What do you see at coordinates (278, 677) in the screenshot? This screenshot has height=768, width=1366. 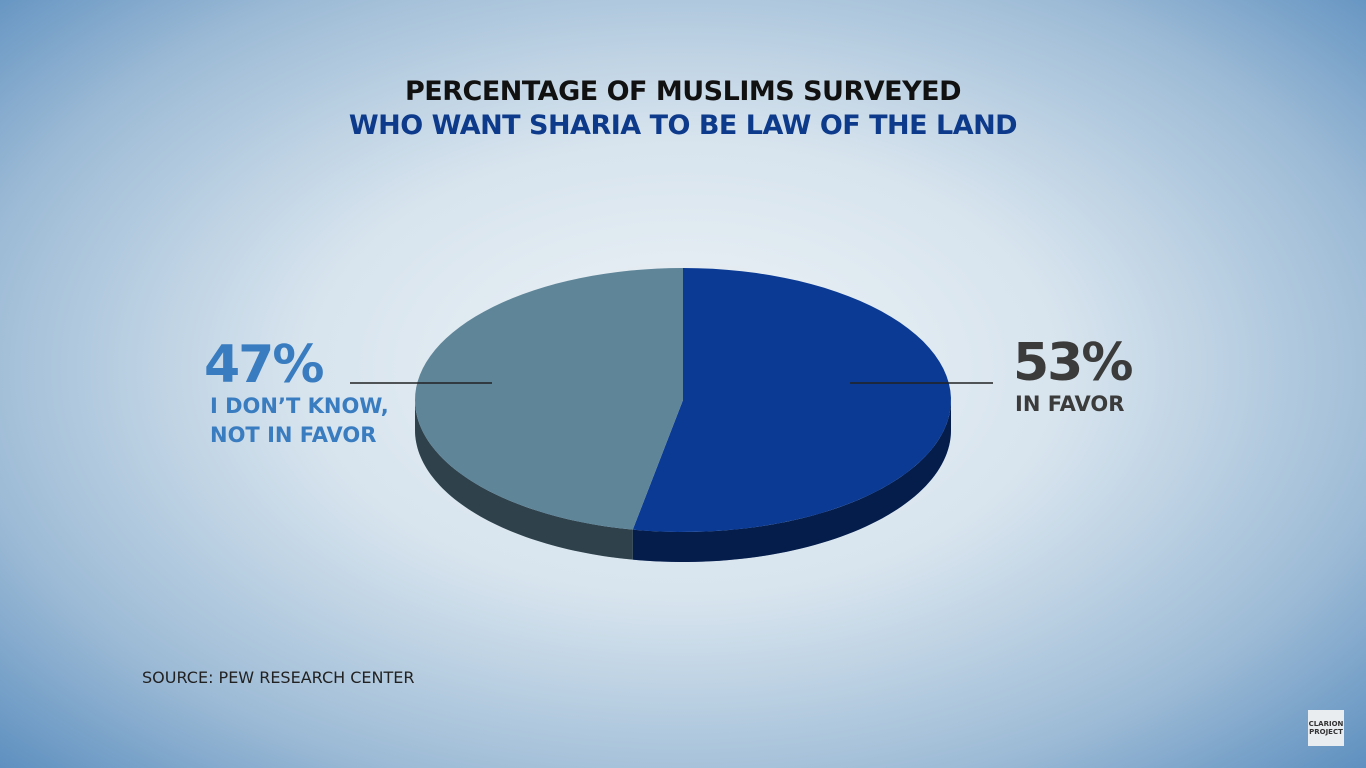 I see `source-note: SOURCE: PEW RESEARCH CENTER` at bounding box center [278, 677].